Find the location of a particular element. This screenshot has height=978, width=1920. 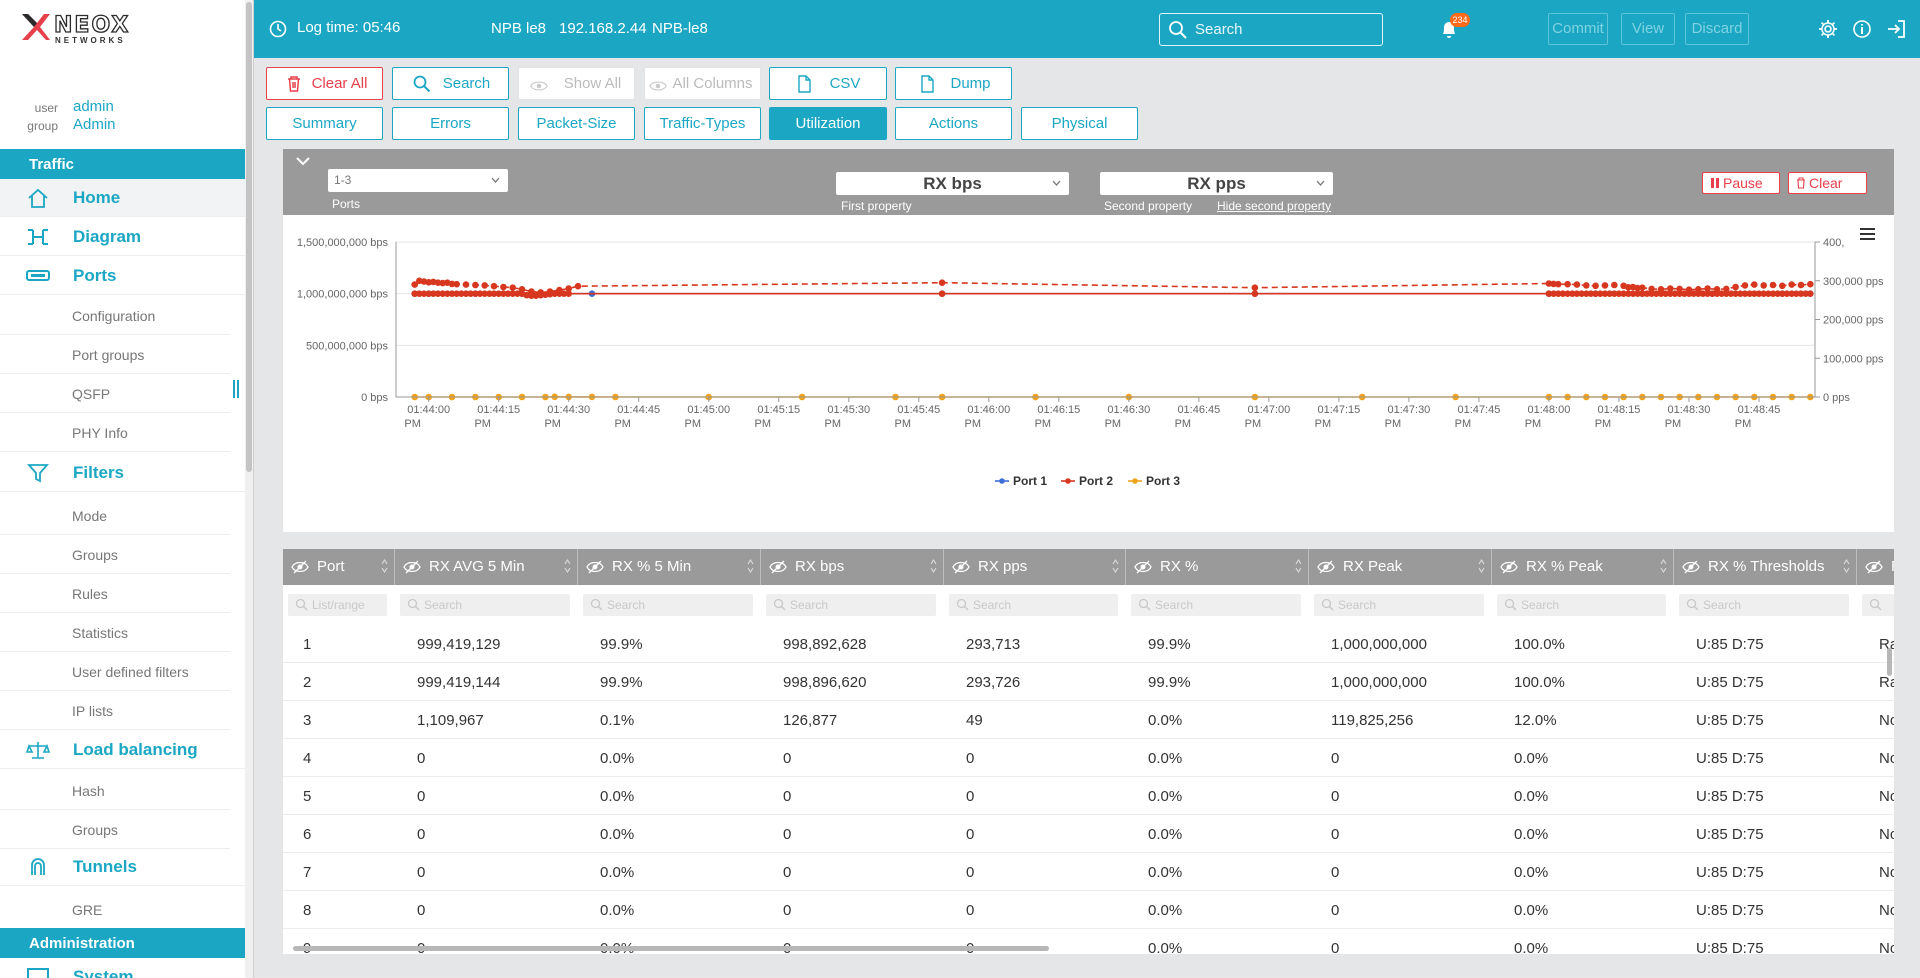

column-header: RX pps is located at coordinates (1035, 567).